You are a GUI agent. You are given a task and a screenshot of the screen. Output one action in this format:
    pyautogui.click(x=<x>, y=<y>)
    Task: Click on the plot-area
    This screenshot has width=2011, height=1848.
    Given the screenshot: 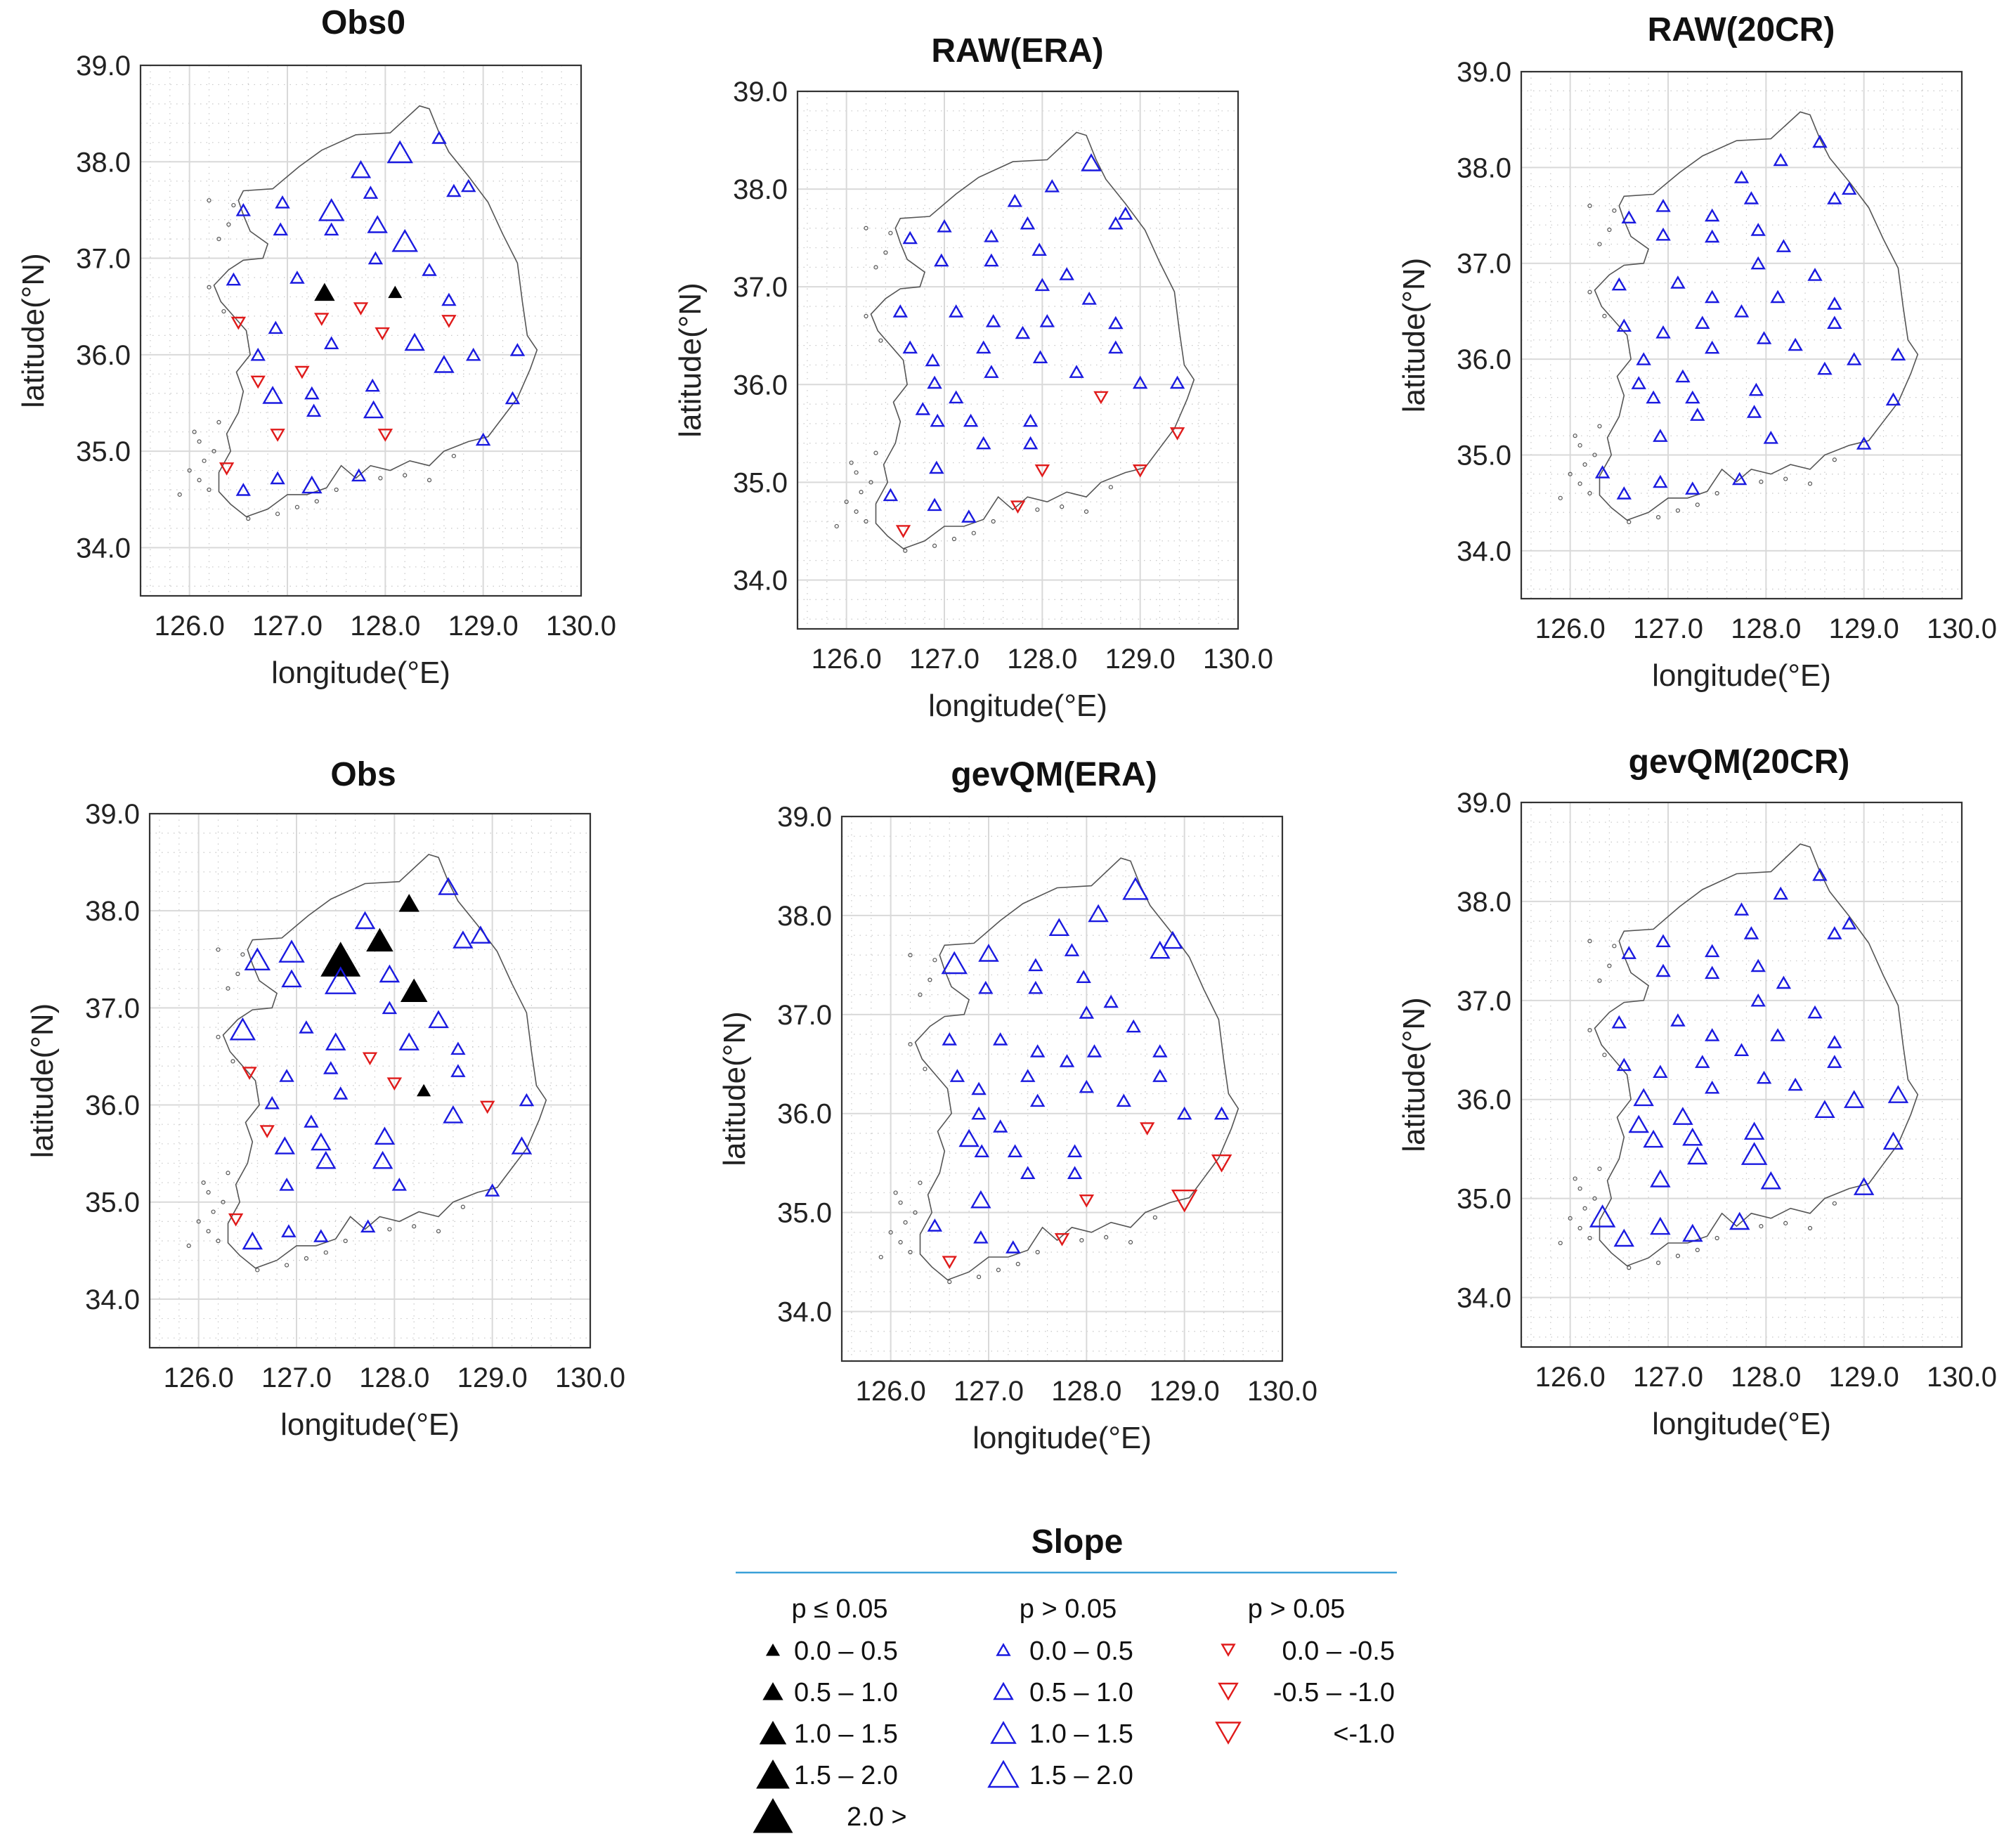 What is the action you would take?
    pyautogui.click(x=361, y=330)
    